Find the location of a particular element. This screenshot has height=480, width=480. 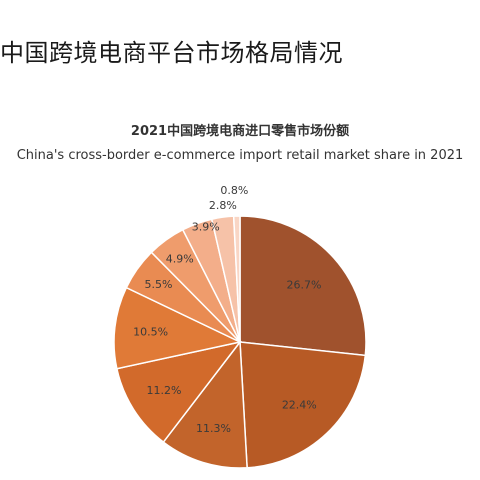

slice-data-label: 5.5% is located at coordinates (159, 284).